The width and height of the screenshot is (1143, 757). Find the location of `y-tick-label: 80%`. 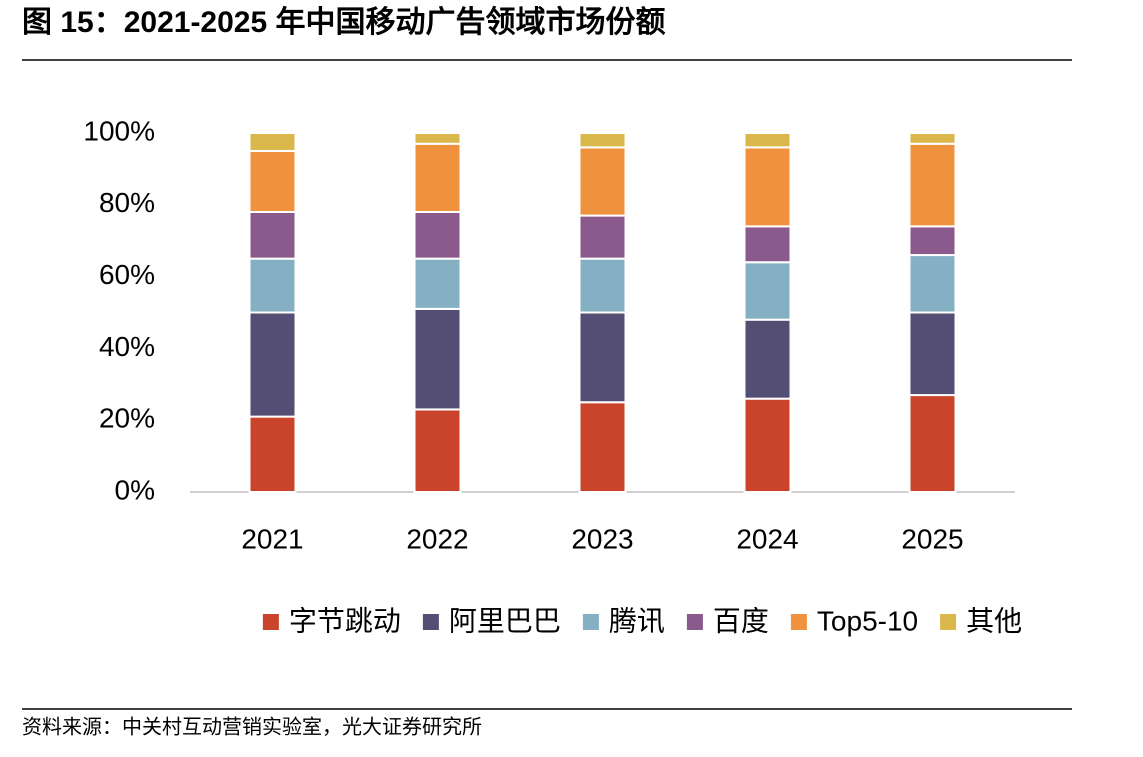

y-tick-label: 80% is located at coordinates (127, 202).